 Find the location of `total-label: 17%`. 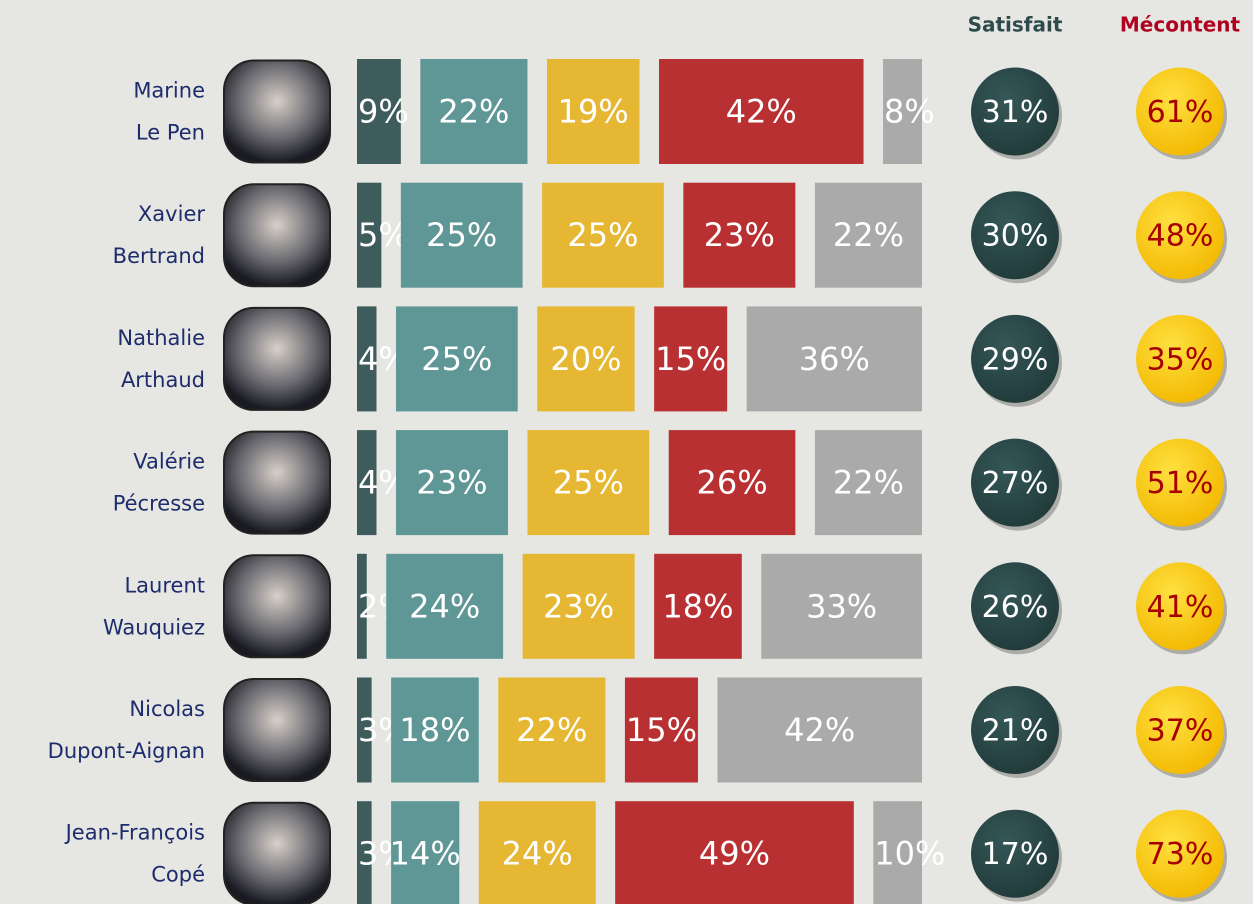

total-label: 17% is located at coordinates (1015, 854).